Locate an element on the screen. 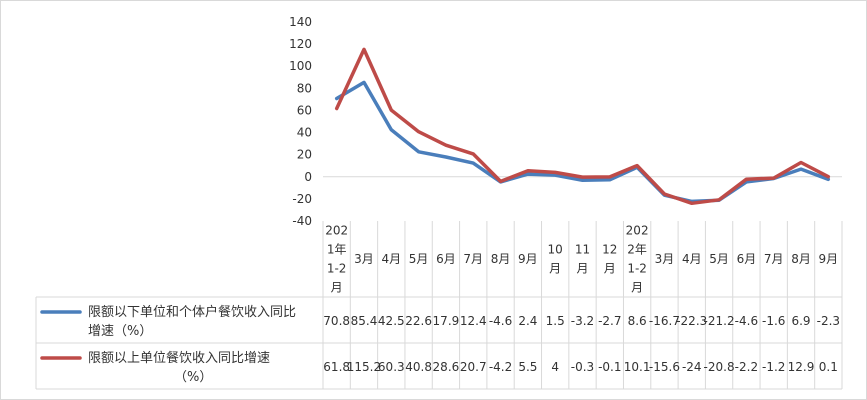 This screenshot has height=400, width=867. table-value-cell: 8.6 is located at coordinates (637, 321).